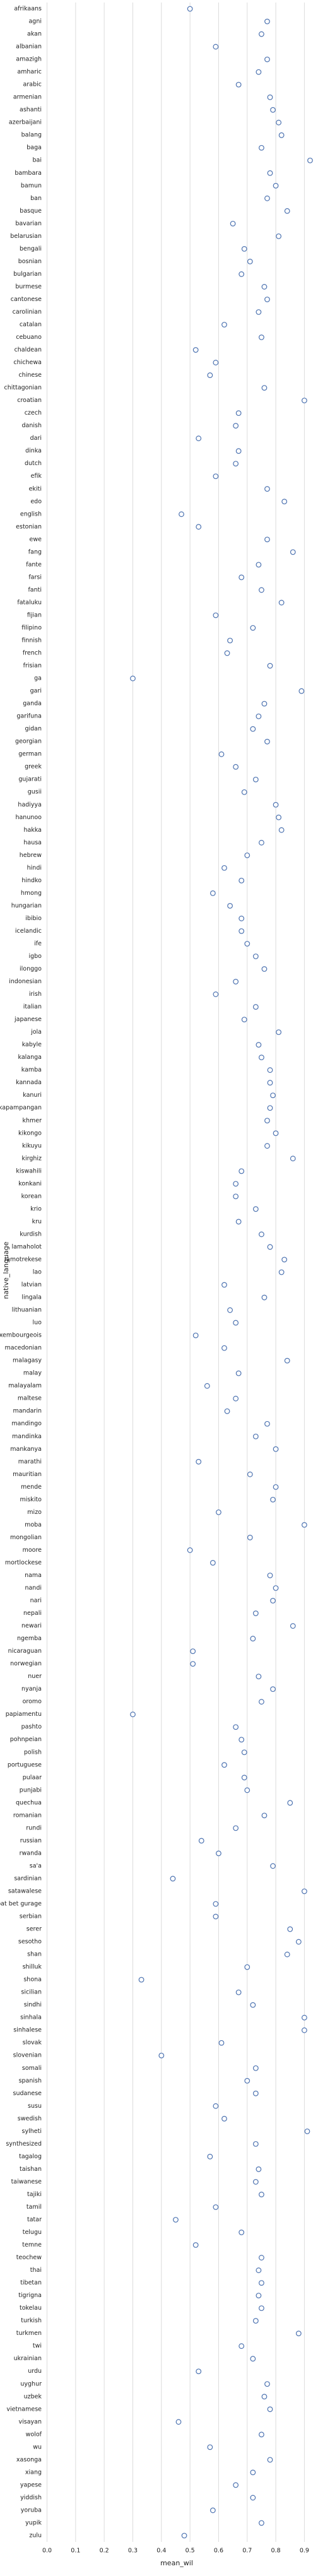  I want to click on y-tick-label: lamotrekese, so click(23, 1259).